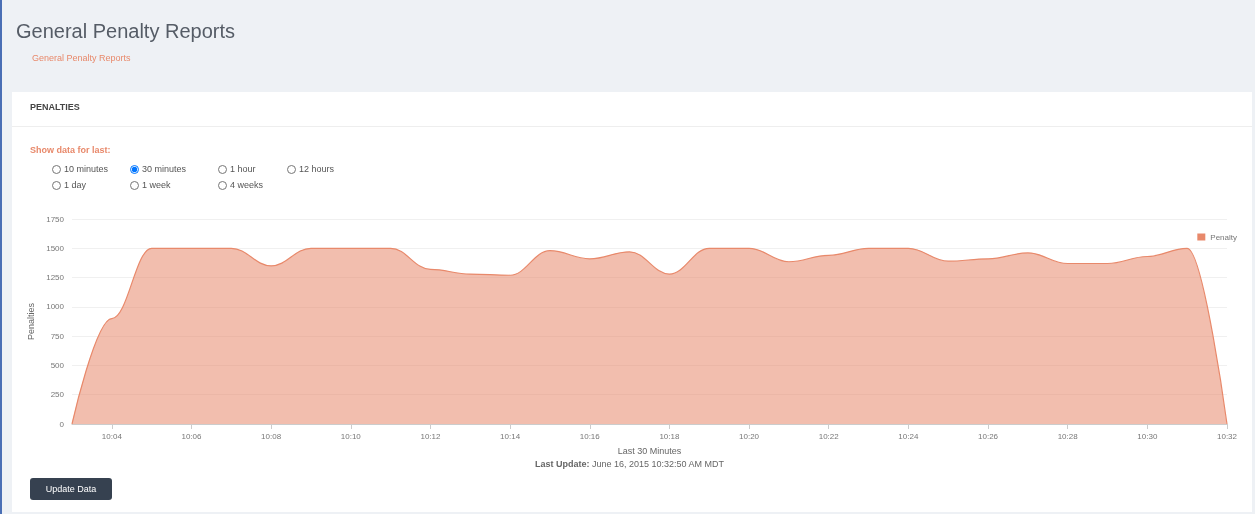 This screenshot has height=514, width=1255. What do you see at coordinates (247, 185) in the screenshot?
I see `text: 4 weeks` at bounding box center [247, 185].